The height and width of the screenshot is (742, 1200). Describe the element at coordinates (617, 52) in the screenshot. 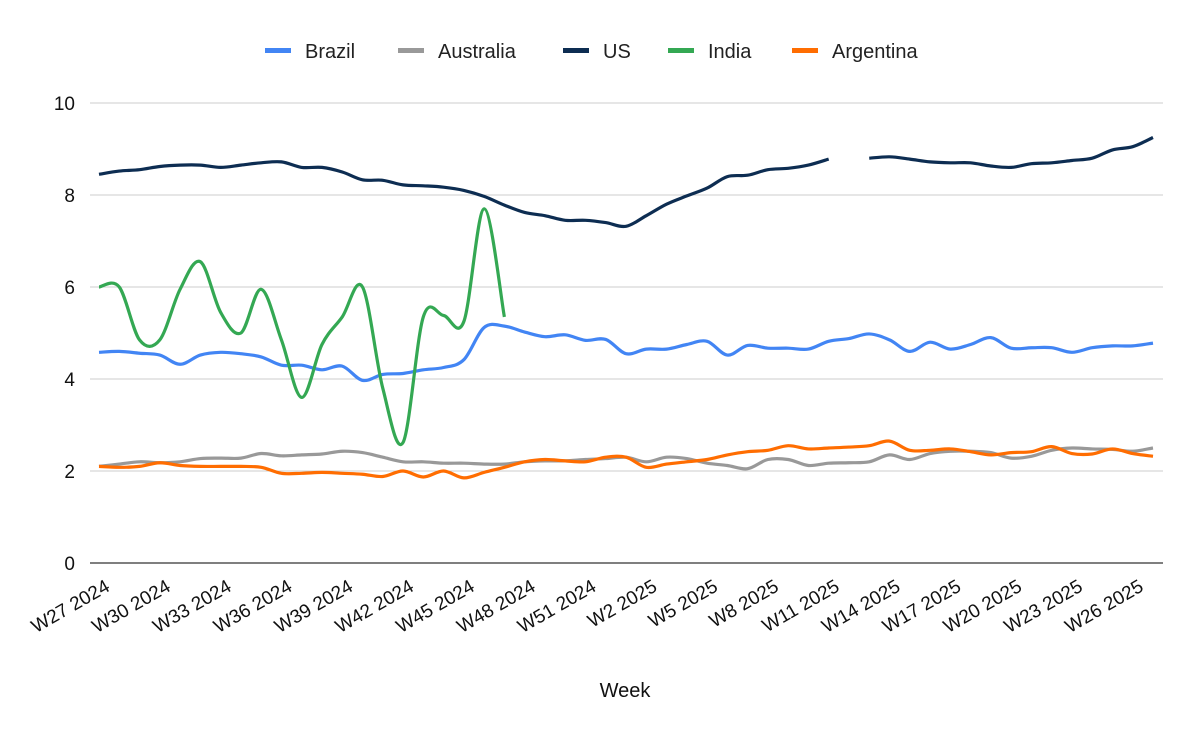

I see `legend-label-us: US` at that location.